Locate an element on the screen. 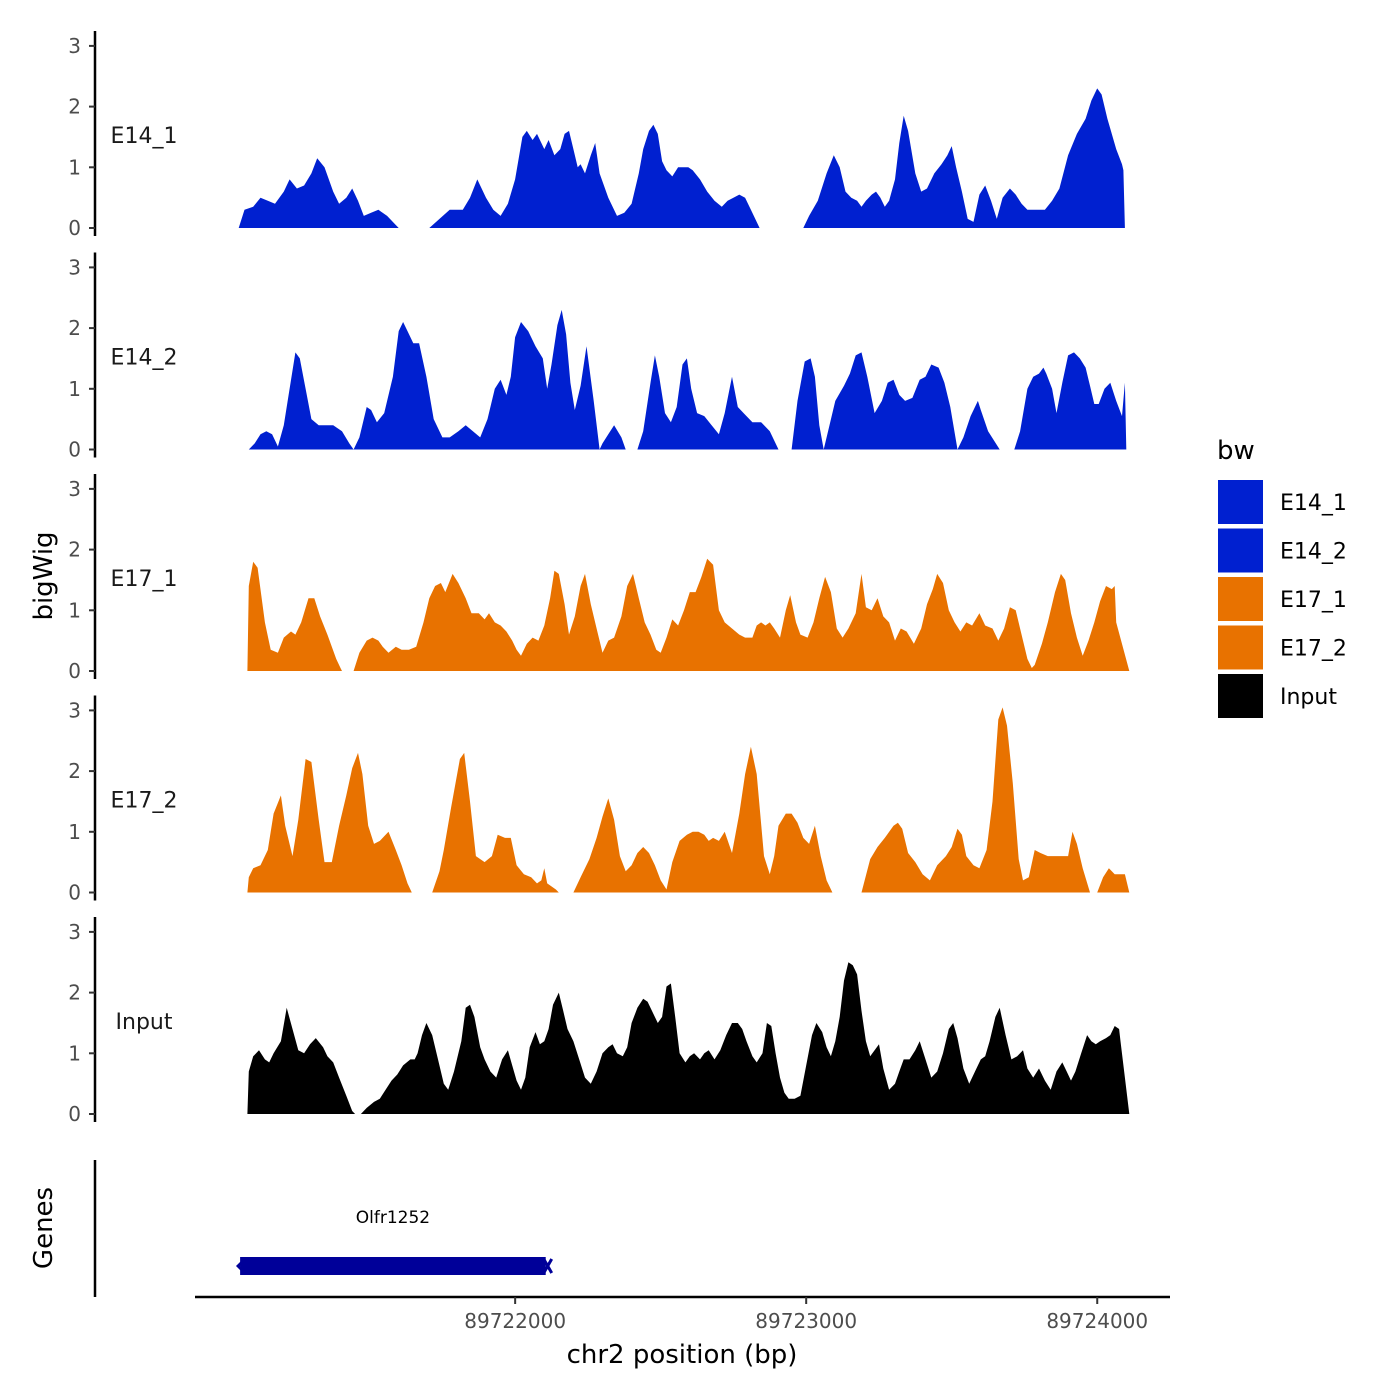 The width and height of the screenshot is (1400, 1400). legend-entry-Input: Input is located at coordinates (1277, 696).